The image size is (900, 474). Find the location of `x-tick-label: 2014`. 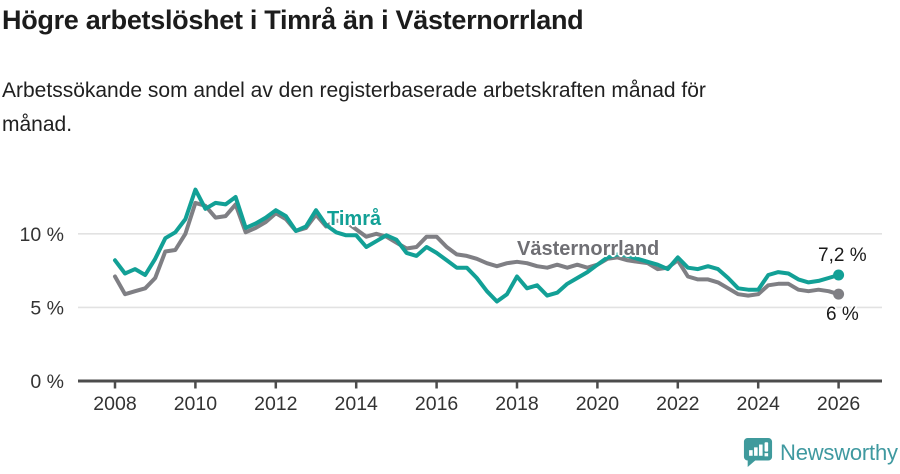

x-tick-label: 2014 is located at coordinates (357, 404).